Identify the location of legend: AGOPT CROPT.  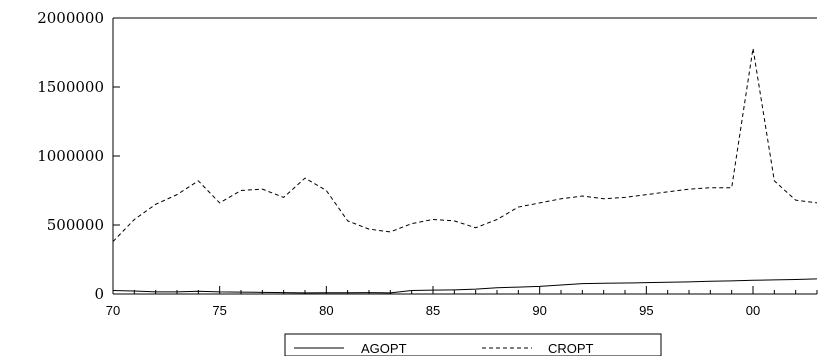
(473, 344).